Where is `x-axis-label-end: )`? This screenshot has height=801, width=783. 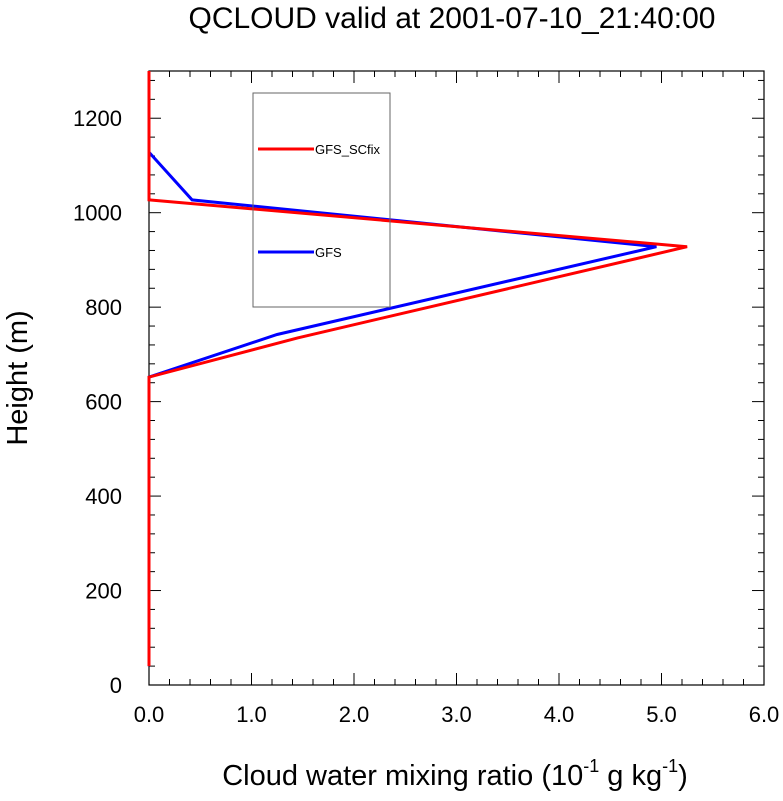
x-axis-label-end: ) is located at coordinates (683, 776).